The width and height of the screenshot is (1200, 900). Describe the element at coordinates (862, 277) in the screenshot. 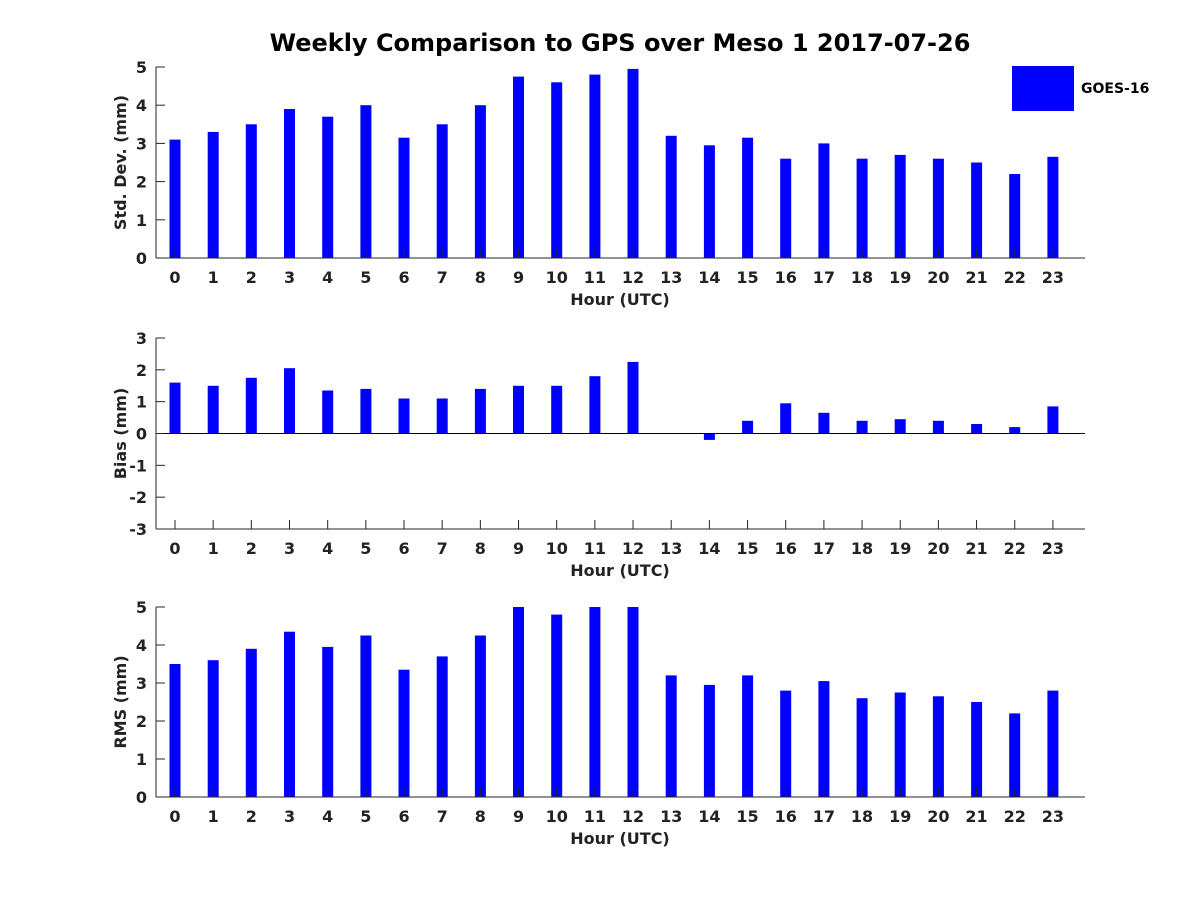

I see `x-tick-label: 18` at that location.